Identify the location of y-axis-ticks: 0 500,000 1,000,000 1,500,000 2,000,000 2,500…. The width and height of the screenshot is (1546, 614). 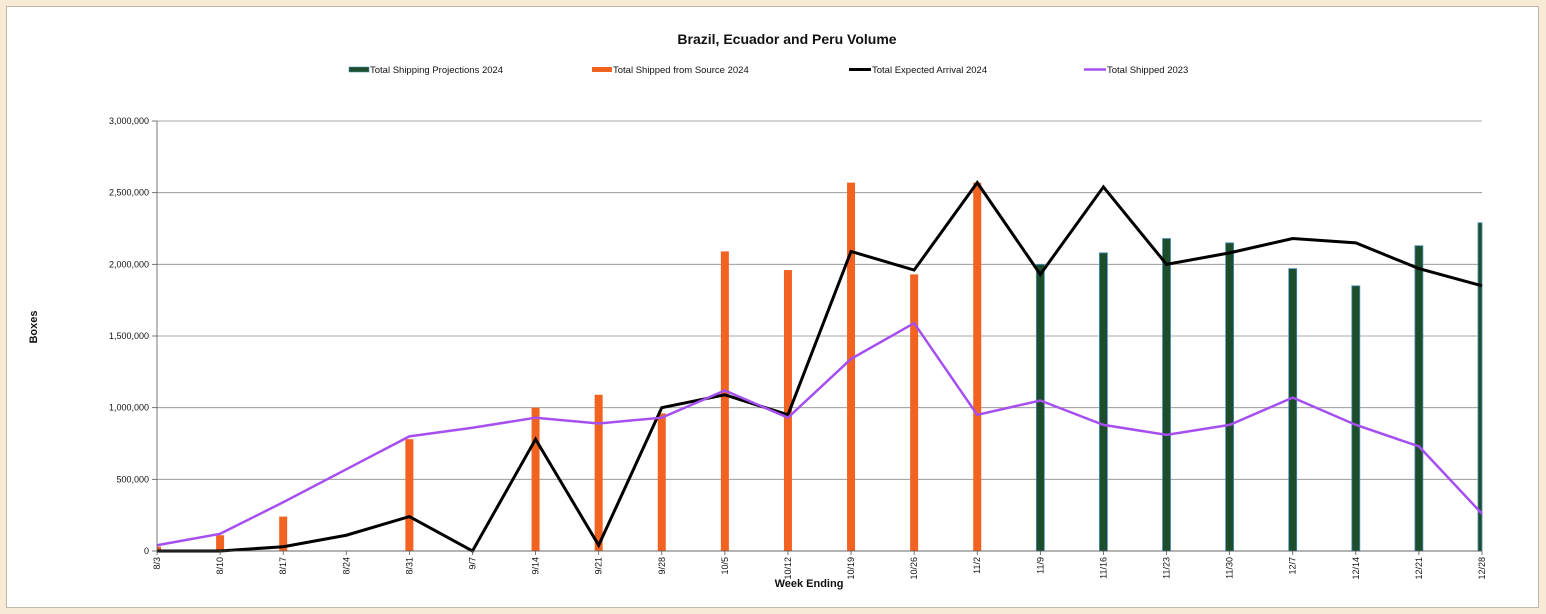
(133, 336).